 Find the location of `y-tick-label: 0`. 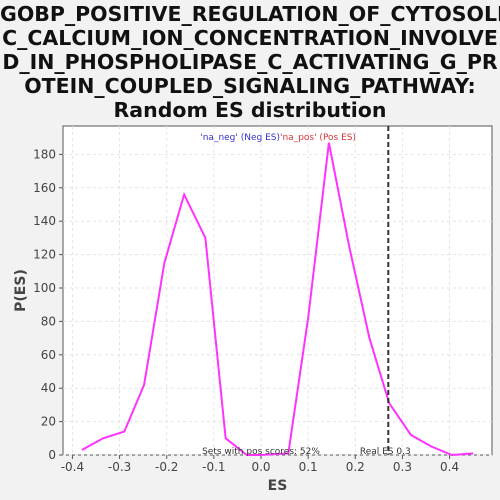

y-tick-label: 0 is located at coordinates (52, 455).